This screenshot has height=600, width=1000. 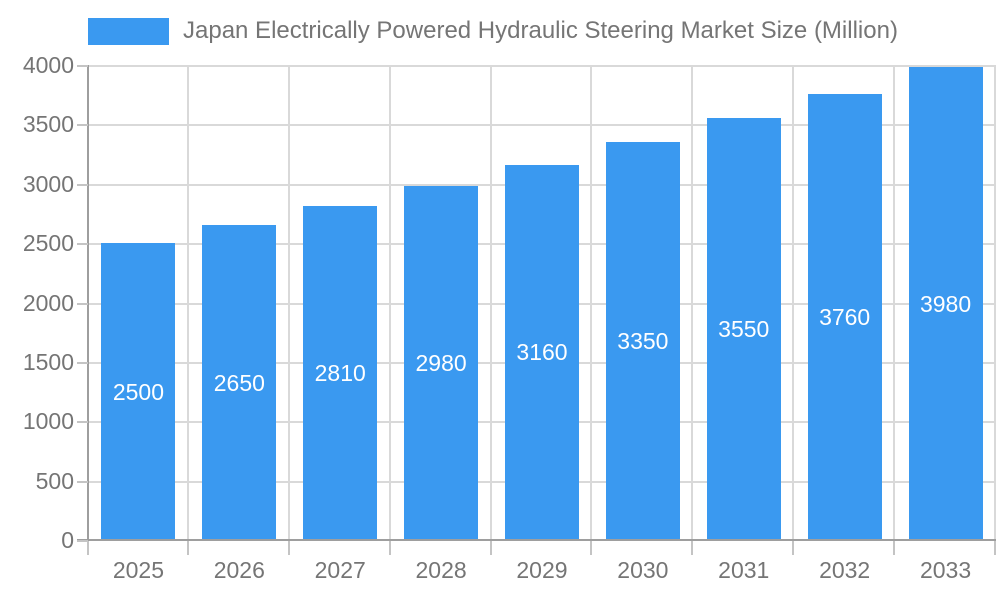 I want to click on bar-2030, so click(x=642, y=341).